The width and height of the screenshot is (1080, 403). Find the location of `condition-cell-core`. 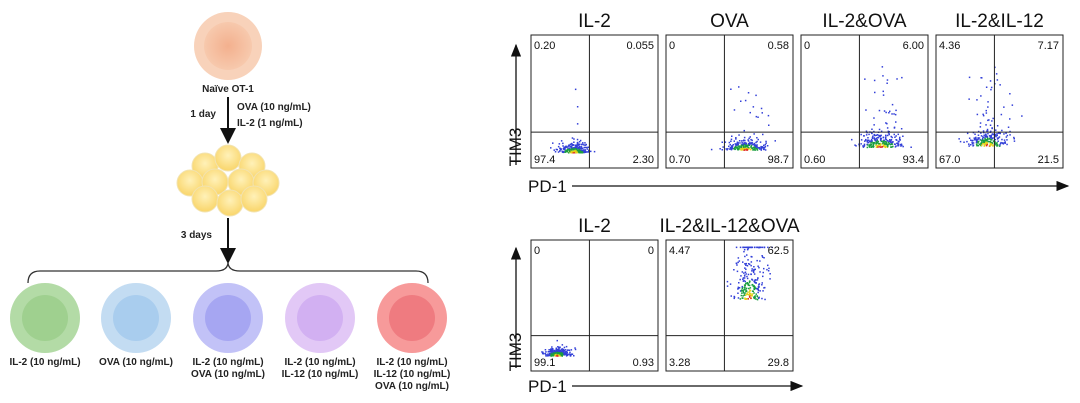

condition-cell-core is located at coordinates (45, 318).